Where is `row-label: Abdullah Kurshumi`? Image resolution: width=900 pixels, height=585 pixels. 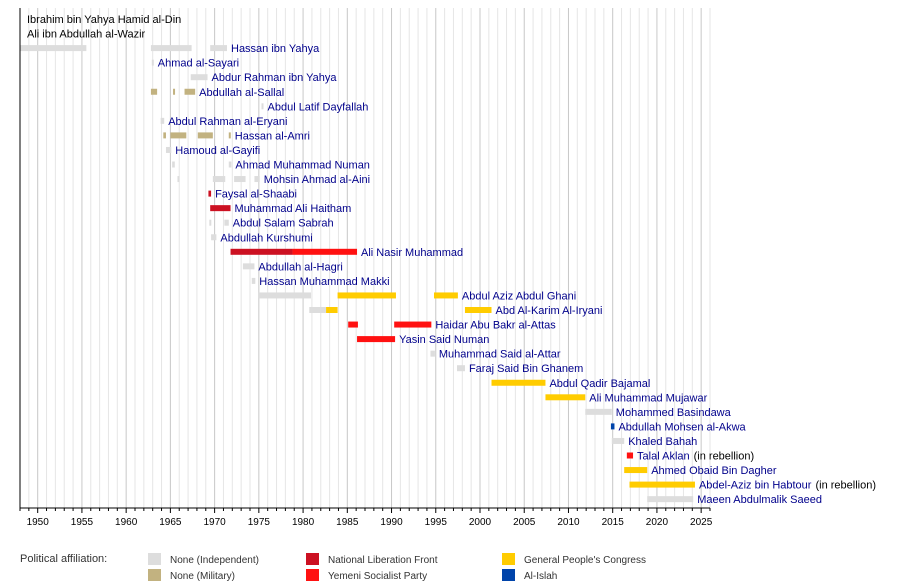
row-label: Abdullah Kurshumi is located at coordinates (266, 238).